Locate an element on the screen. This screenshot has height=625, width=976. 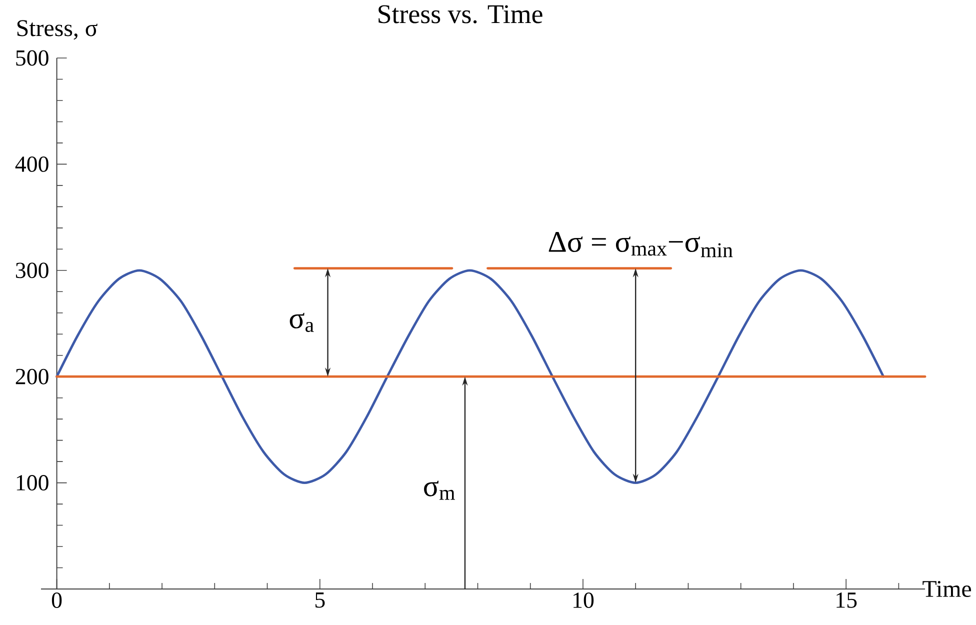
x-axis-title: Time is located at coordinates (947, 589).